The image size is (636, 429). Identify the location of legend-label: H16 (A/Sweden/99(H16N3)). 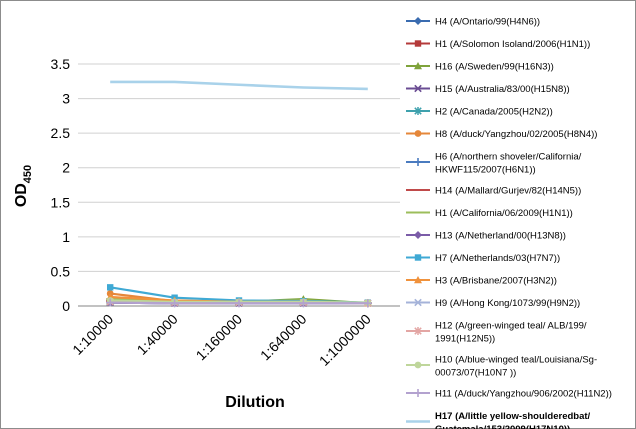
(494, 67).